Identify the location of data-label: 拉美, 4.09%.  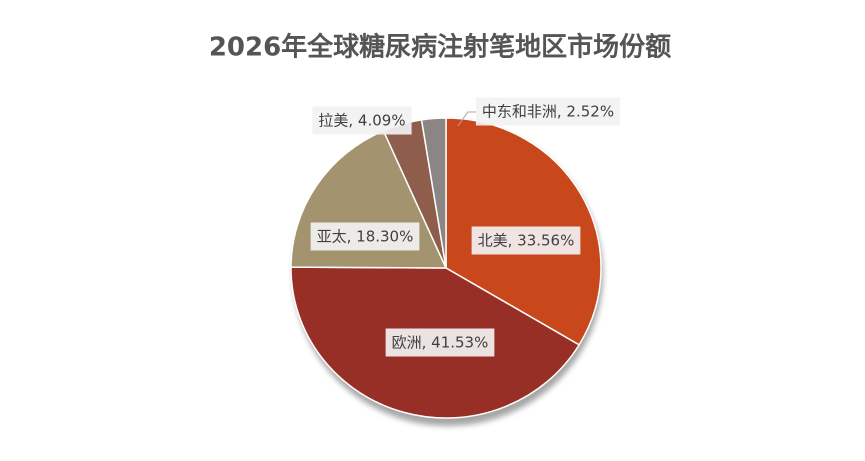
(361, 121).